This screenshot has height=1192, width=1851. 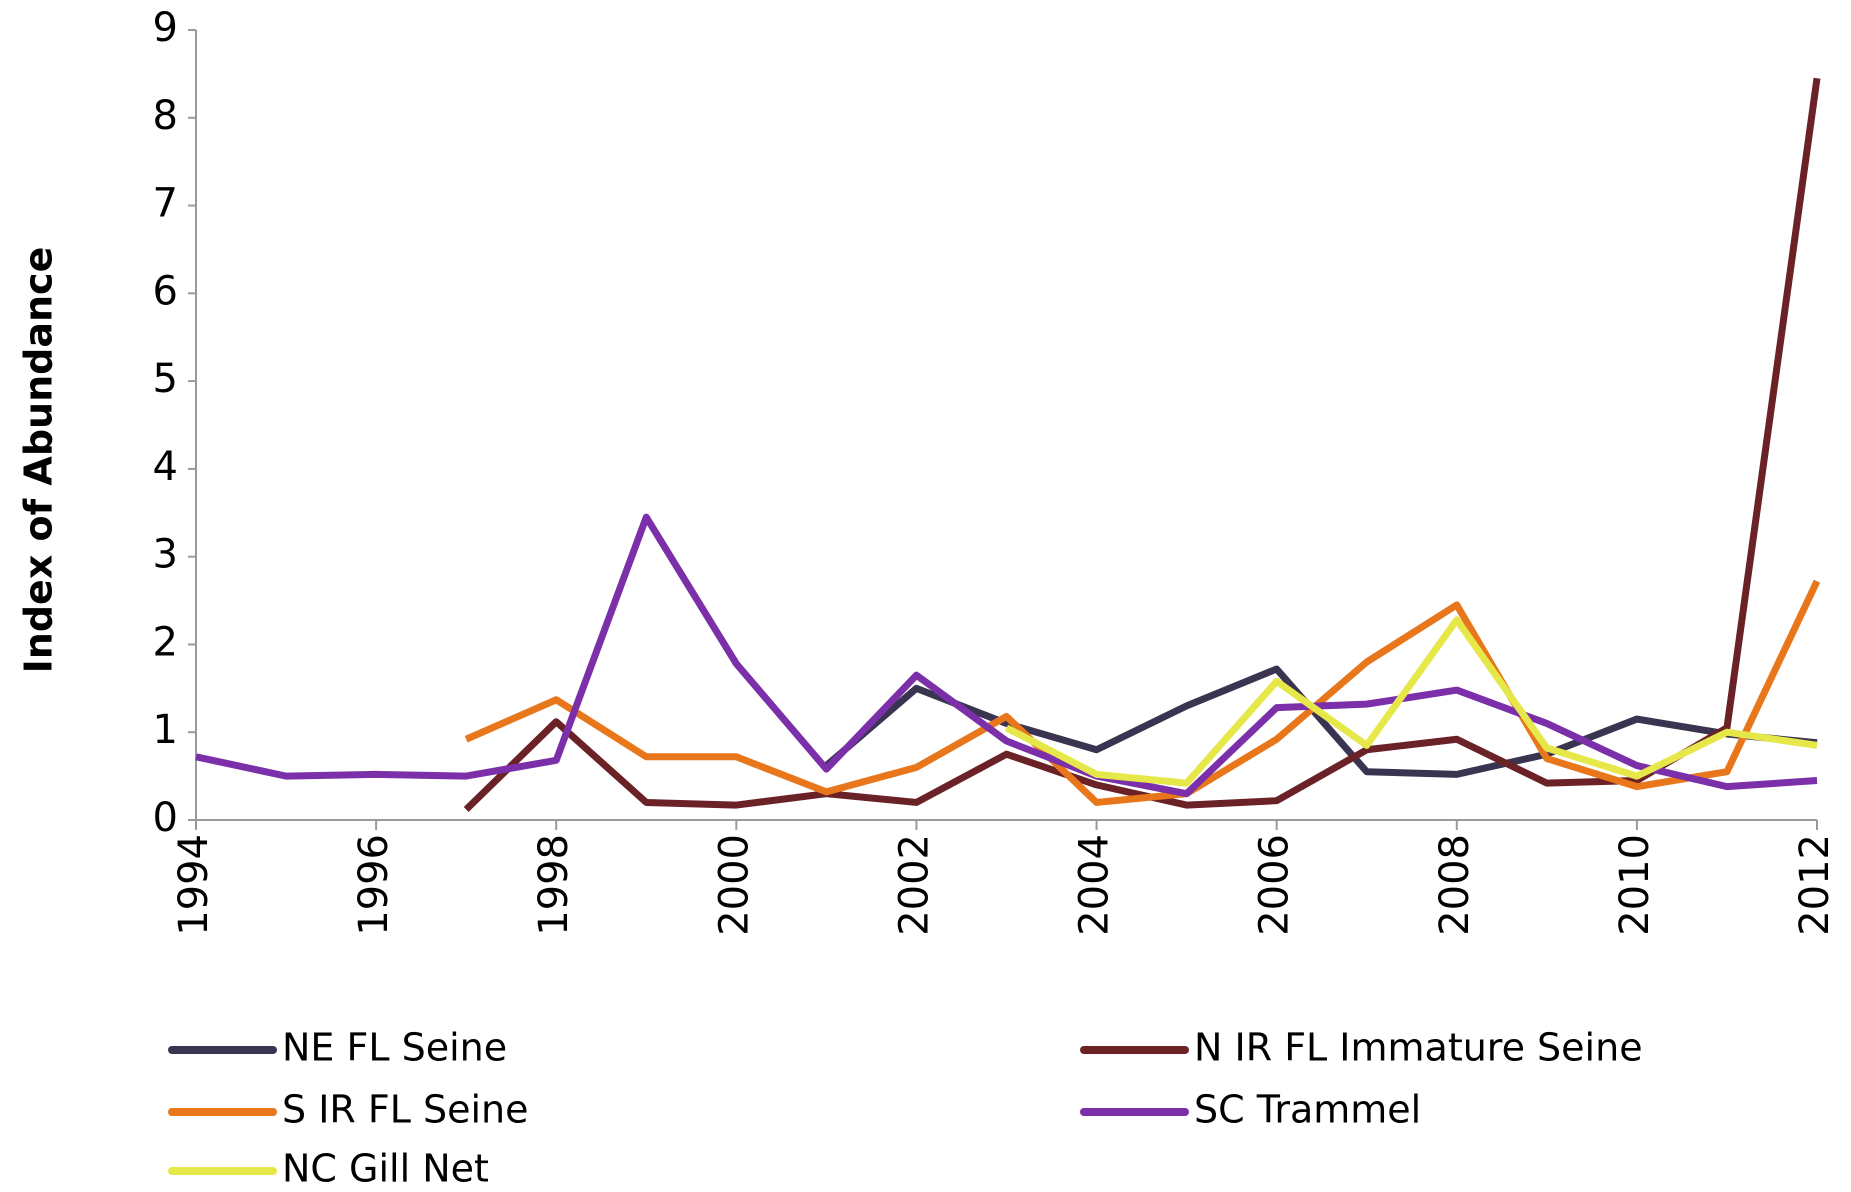 I want to click on x-tick-label: 2004, so click(x=1095, y=885).